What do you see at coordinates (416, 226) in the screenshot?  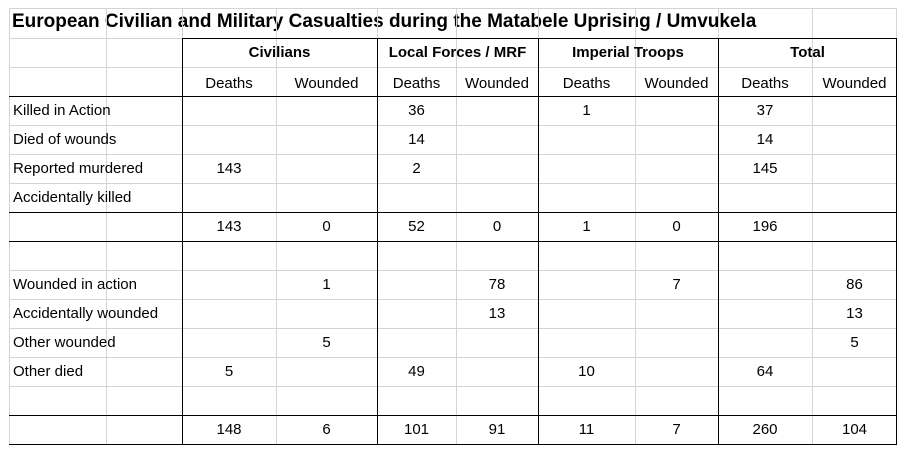 I see `table-cell: 52` at bounding box center [416, 226].